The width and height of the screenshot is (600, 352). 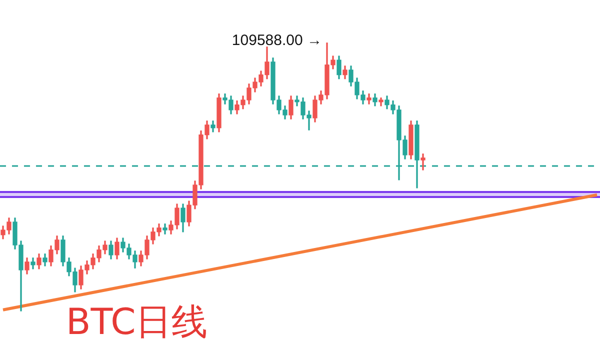 I want to click on annotation: 109588.00 →, so click(x=277, y=41).